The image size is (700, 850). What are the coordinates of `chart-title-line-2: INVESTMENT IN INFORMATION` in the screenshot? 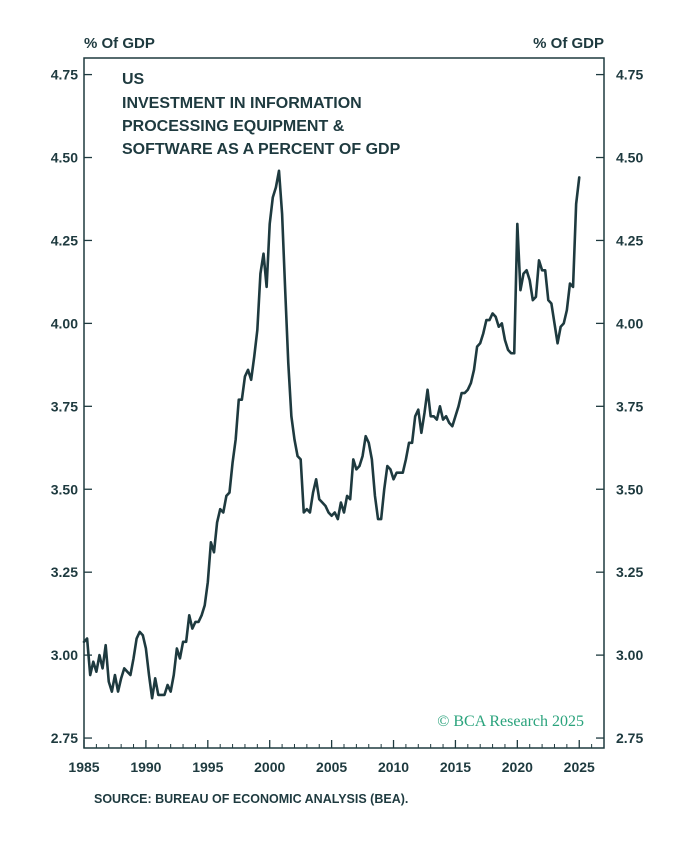 It's located at (242, 103).